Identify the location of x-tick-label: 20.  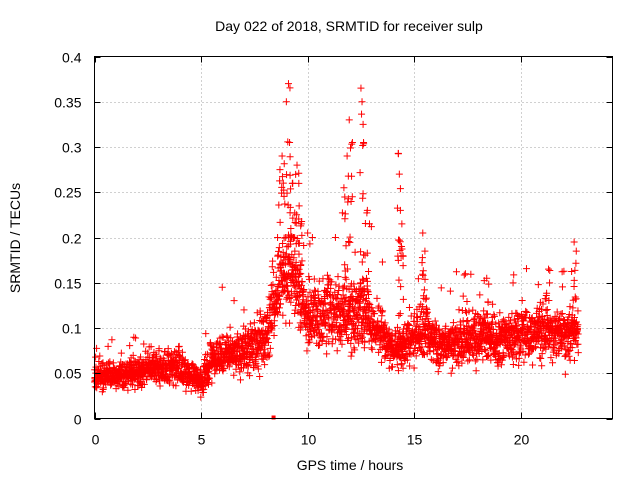
(522, 440).